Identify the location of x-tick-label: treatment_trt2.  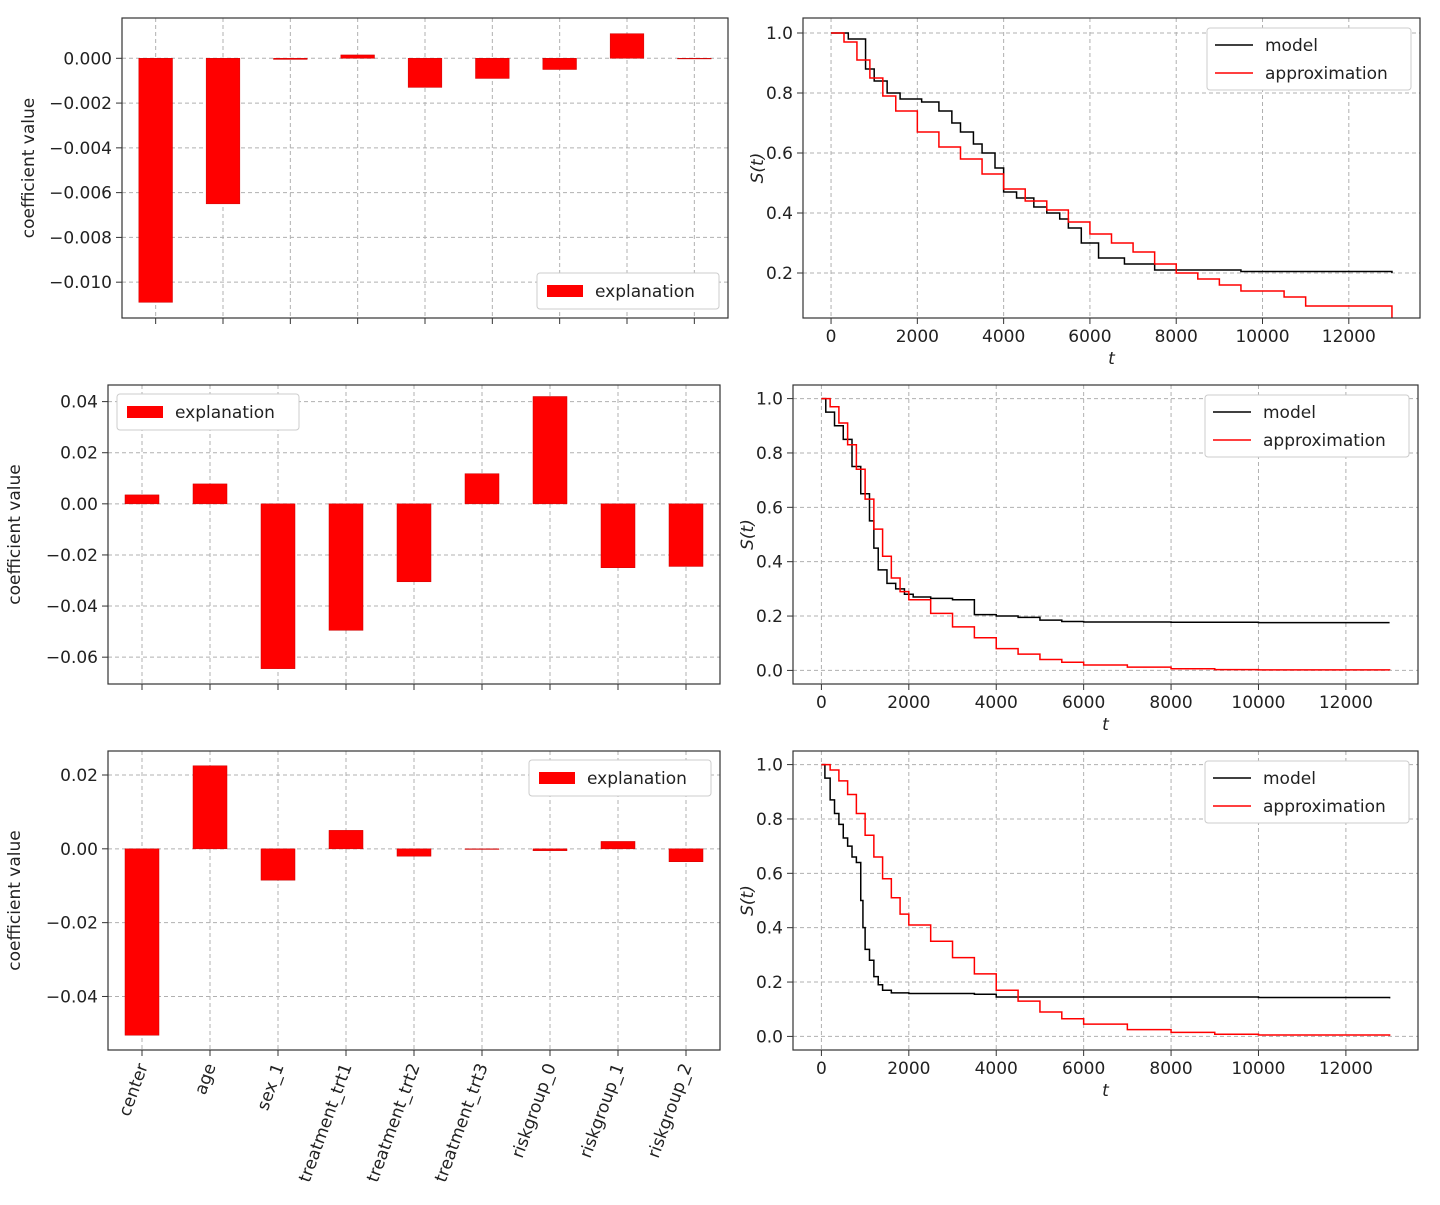
(394, 1123).